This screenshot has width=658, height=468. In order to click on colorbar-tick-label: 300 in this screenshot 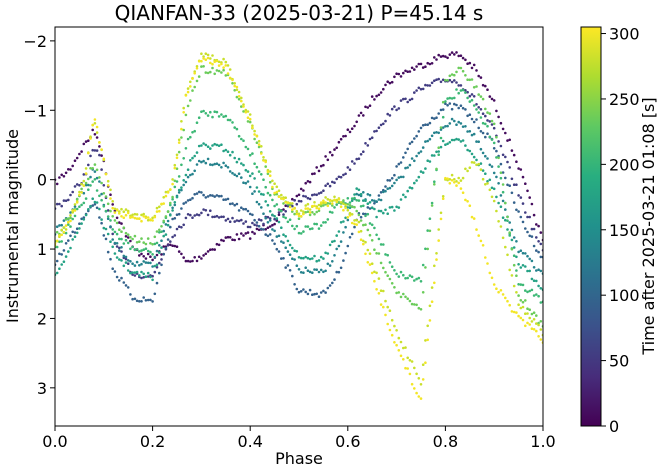, I will do `click(624, 34)`.